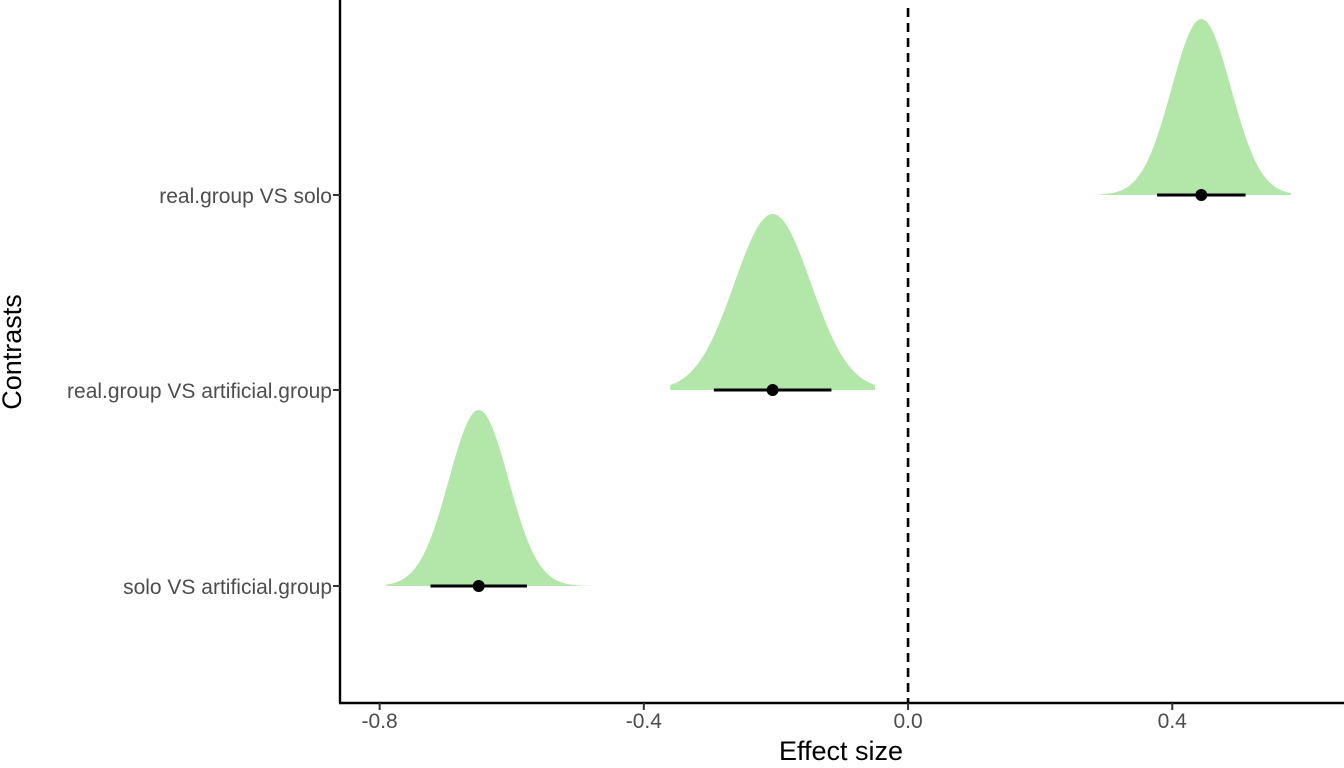 The height and width of the screenshot is (768, 1344). Describe the element at coordinates (644, 721) in the screenshot. I see `x-tick-label: -0.4` at that location.